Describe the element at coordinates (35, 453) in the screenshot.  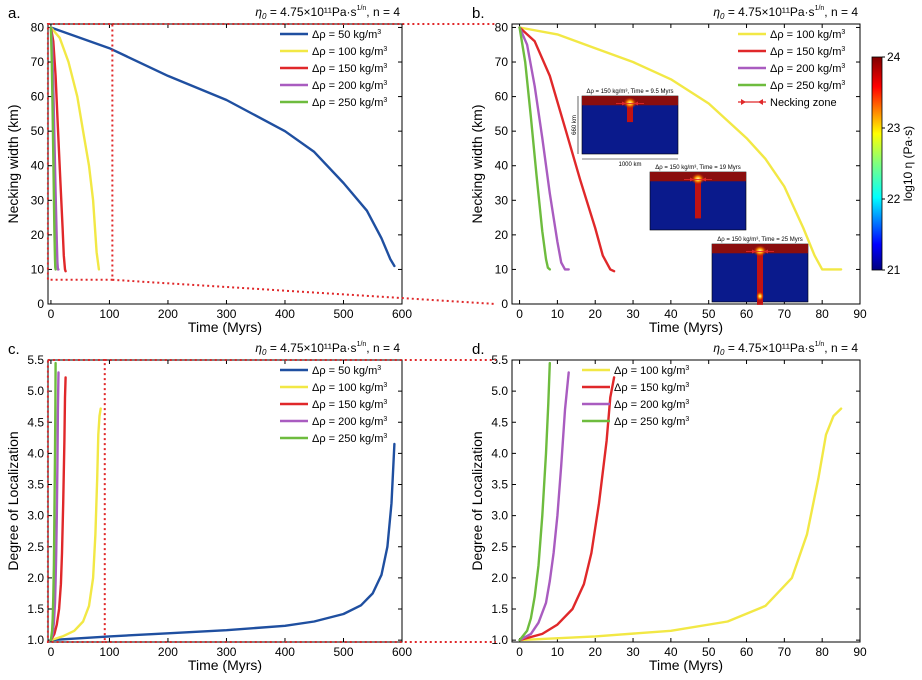
I see `y-tick-label: 4.0` at that location.